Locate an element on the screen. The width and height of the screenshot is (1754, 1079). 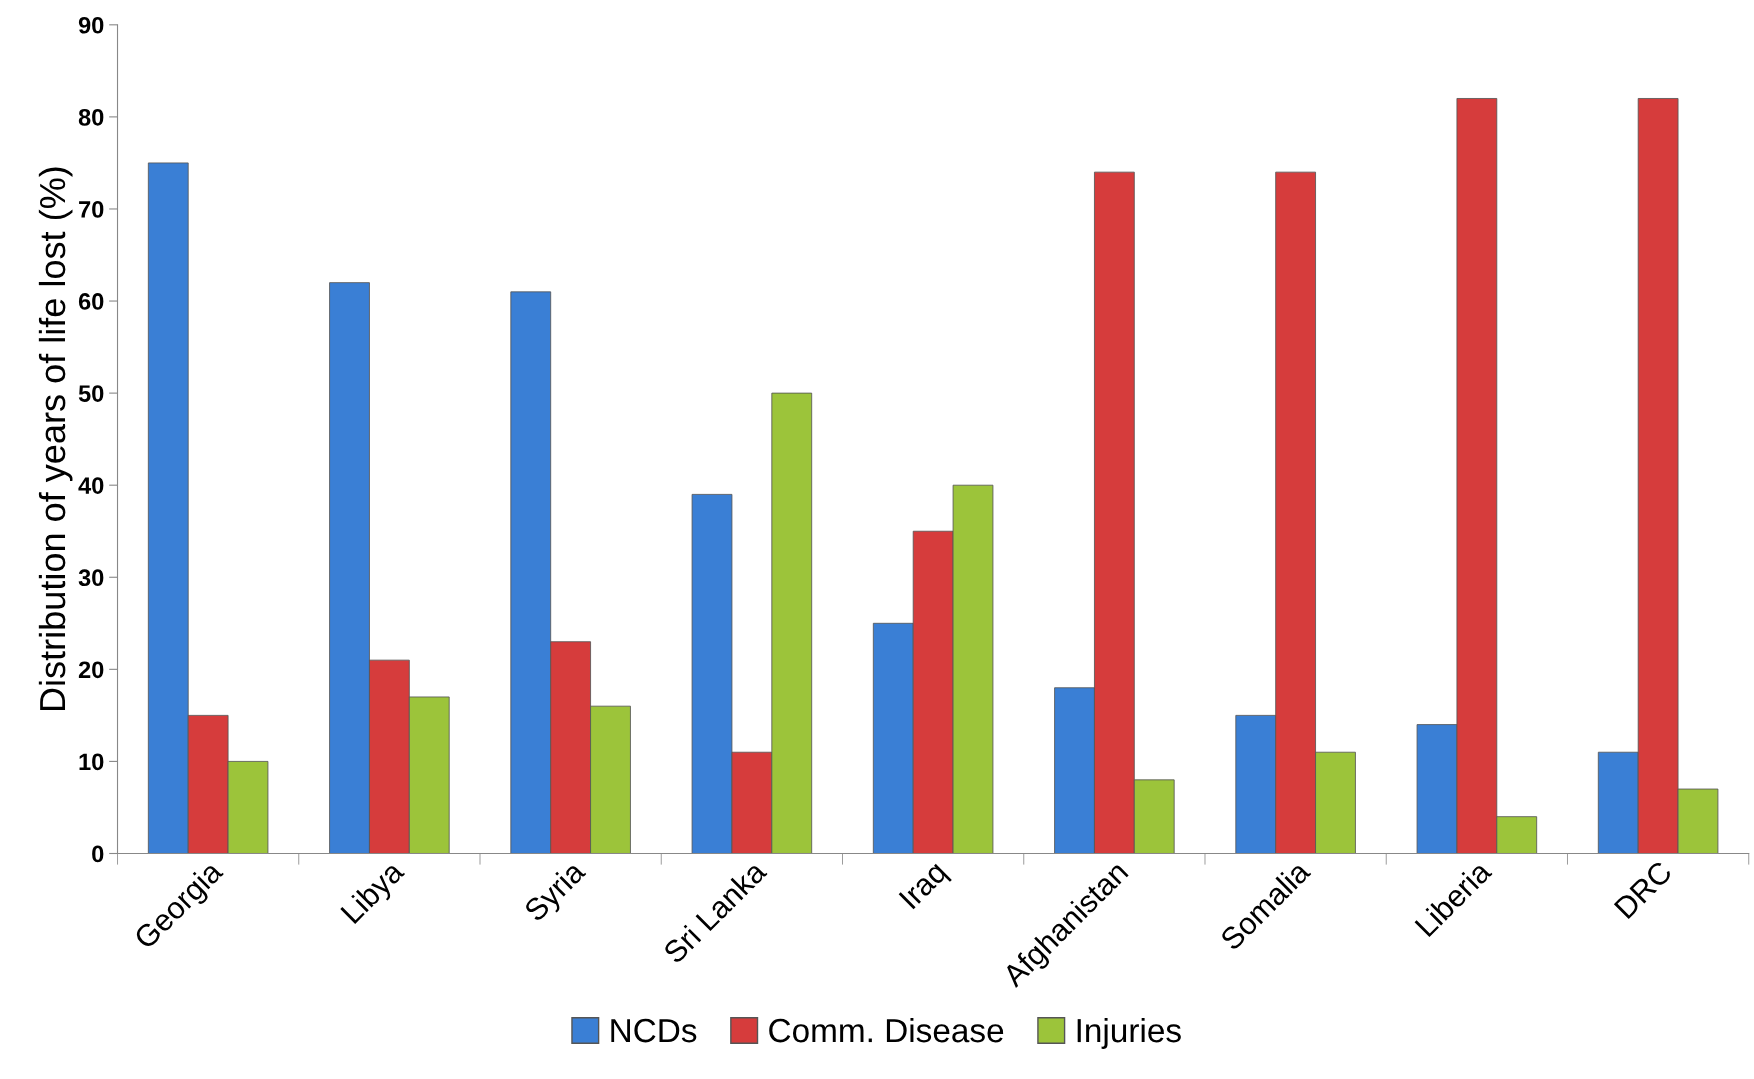
x-tick-label: Iraq is located at coordinates (925, 887).